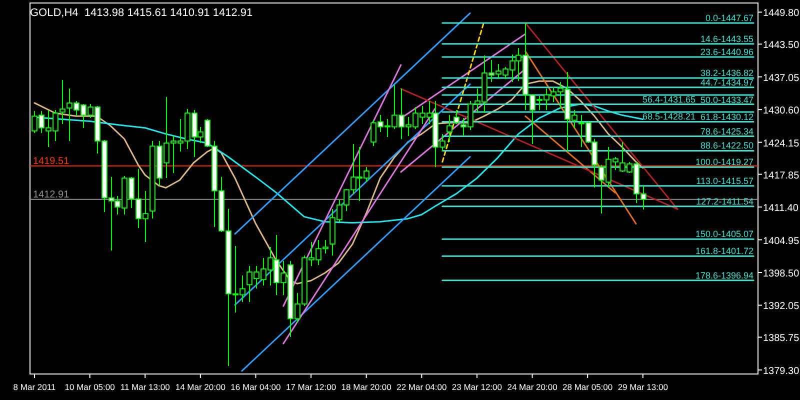 This screenshot has height=400, width=800. Describe the element at coordinates (421, 387) in the screenshot. I see `x-tick-label: 22 Mar 04:00` at that location.